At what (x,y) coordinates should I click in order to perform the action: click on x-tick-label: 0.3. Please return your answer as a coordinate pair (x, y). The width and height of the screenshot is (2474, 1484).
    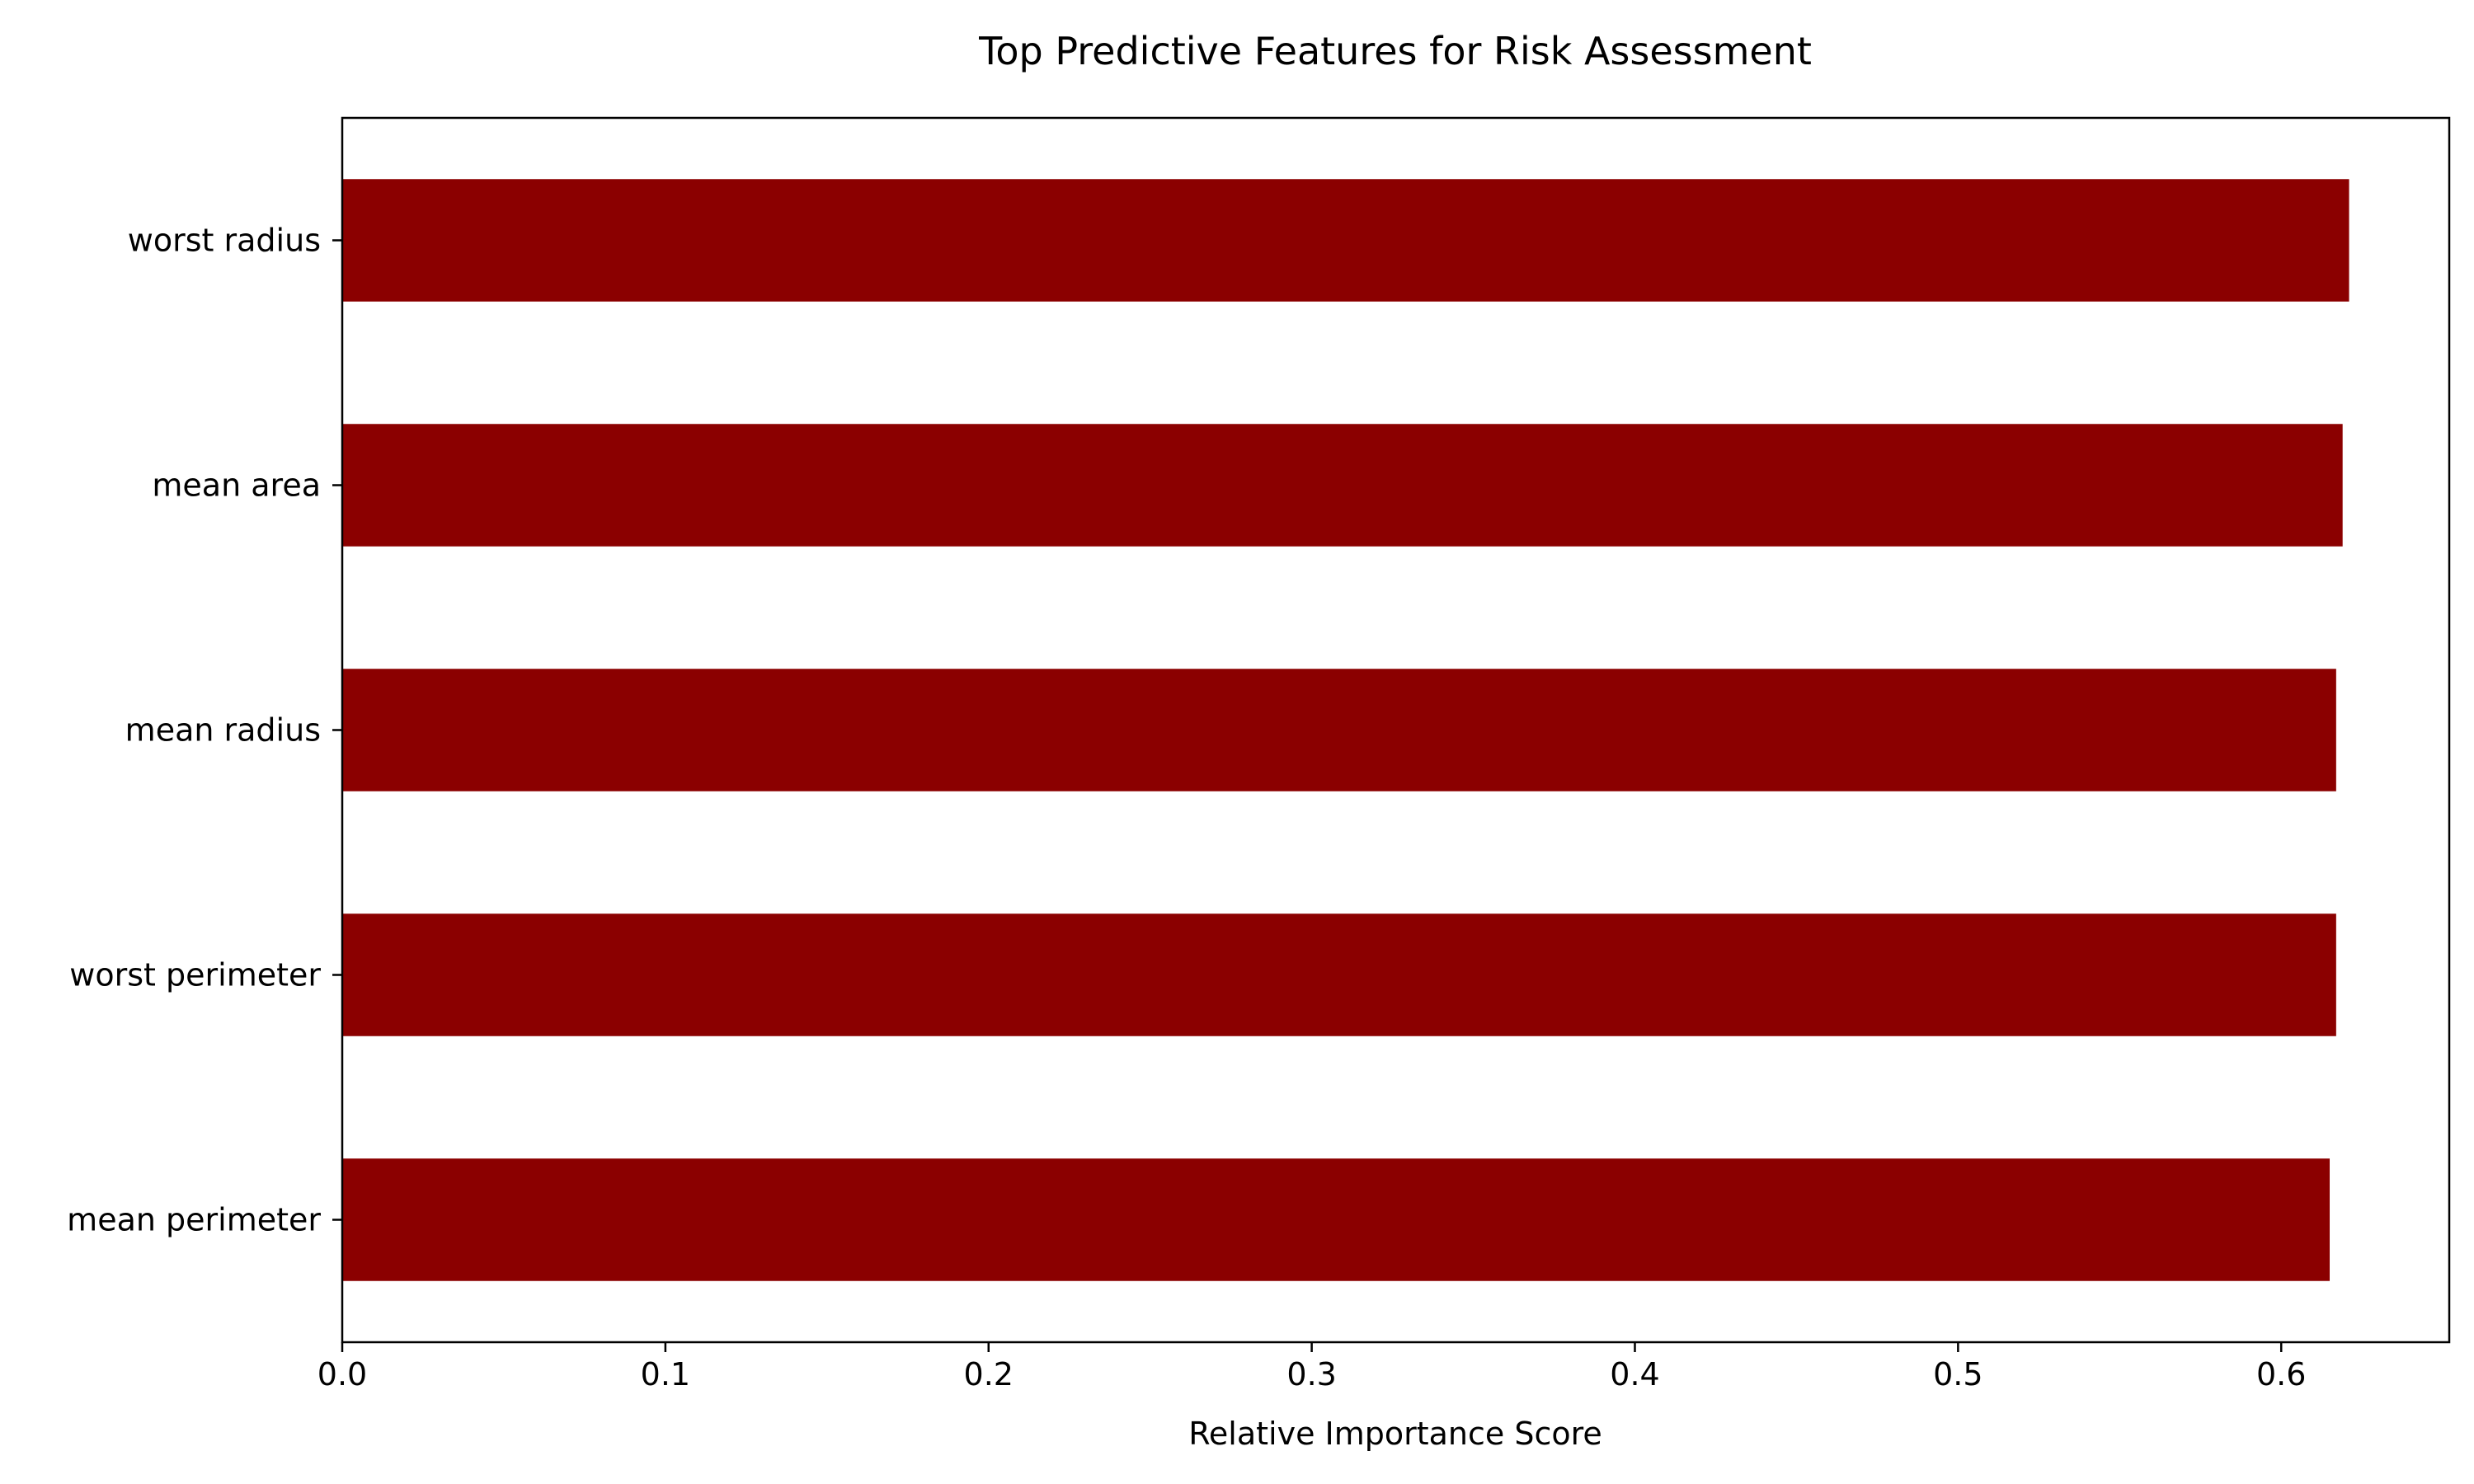
    Looking at the image, I should click on (1311, 1374).